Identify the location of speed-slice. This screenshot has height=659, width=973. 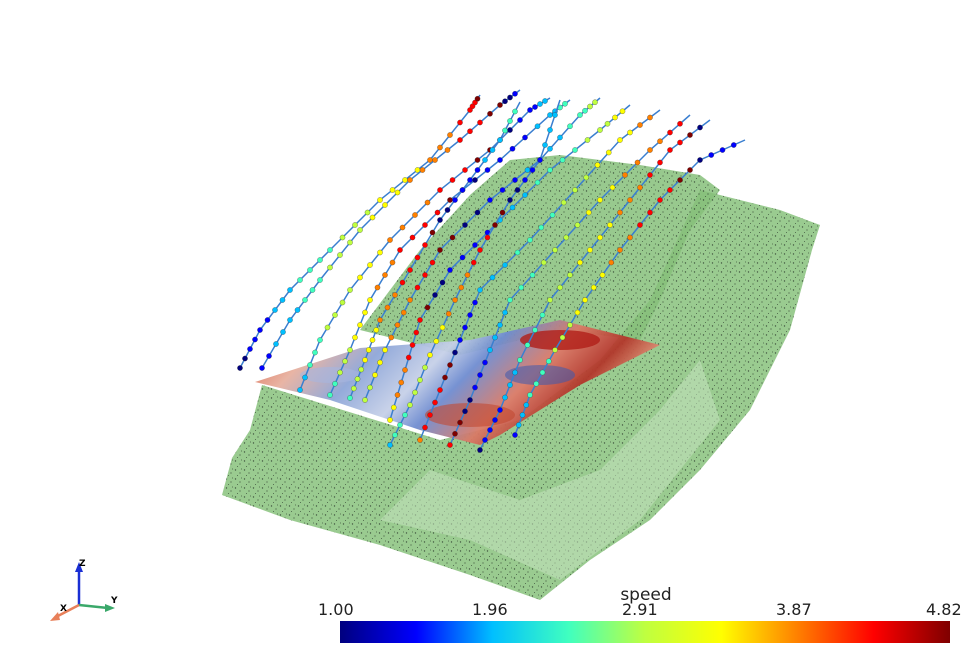
(457, 382).